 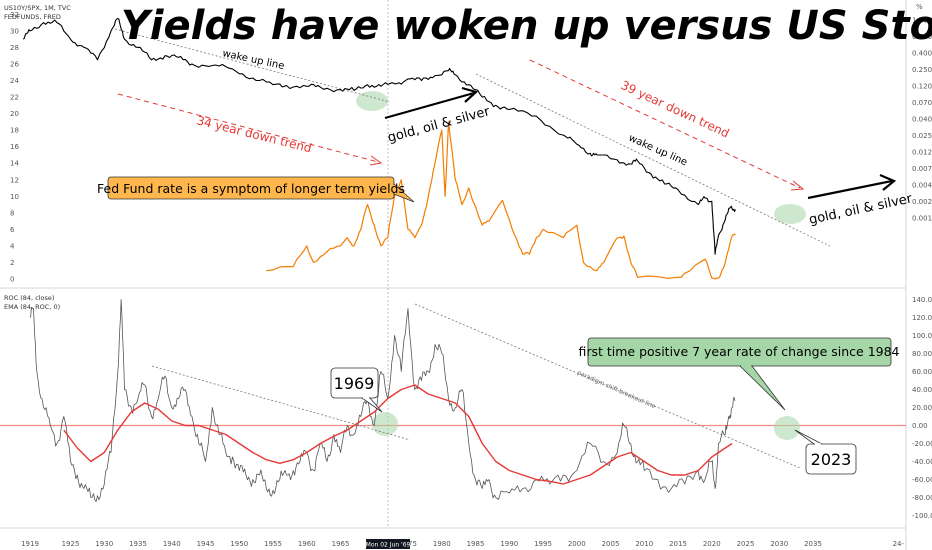 What do you see at coordinates (678, 544) in the screenshot?
I see `time-axis-tick: 2015` at bounding box center [678, 544].